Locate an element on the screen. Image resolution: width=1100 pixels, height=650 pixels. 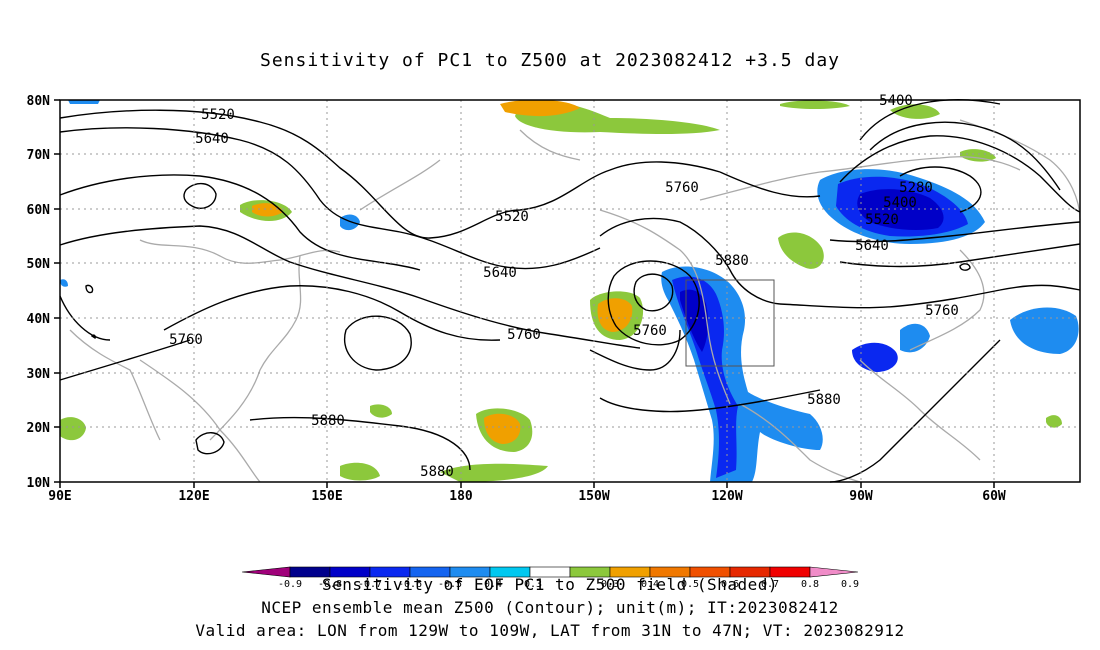
colorbar-right-arrow is located at coordinates (834, 572).